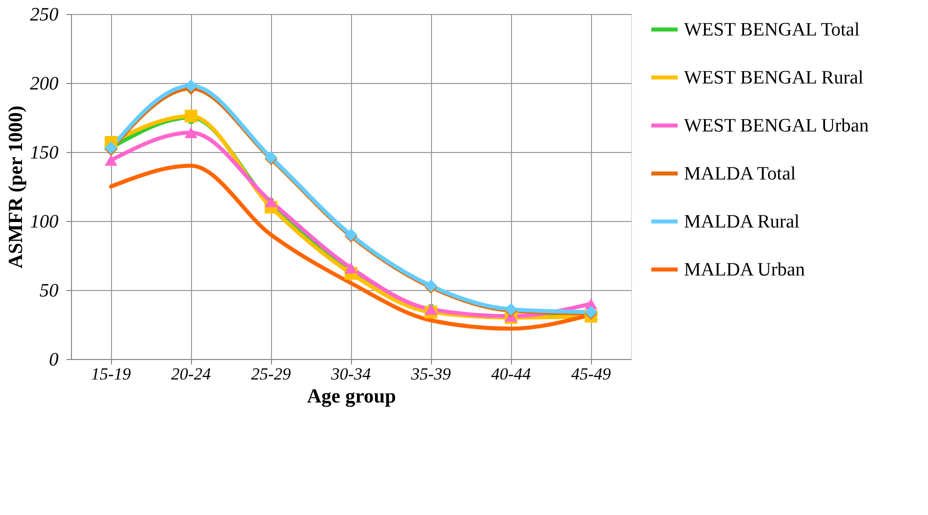 This screenshot has height=515, width=928. What do you see at coordinates (44, 153) in the screenshot?
I see `y-tick-label: 150` at bounding box center [44, 153].